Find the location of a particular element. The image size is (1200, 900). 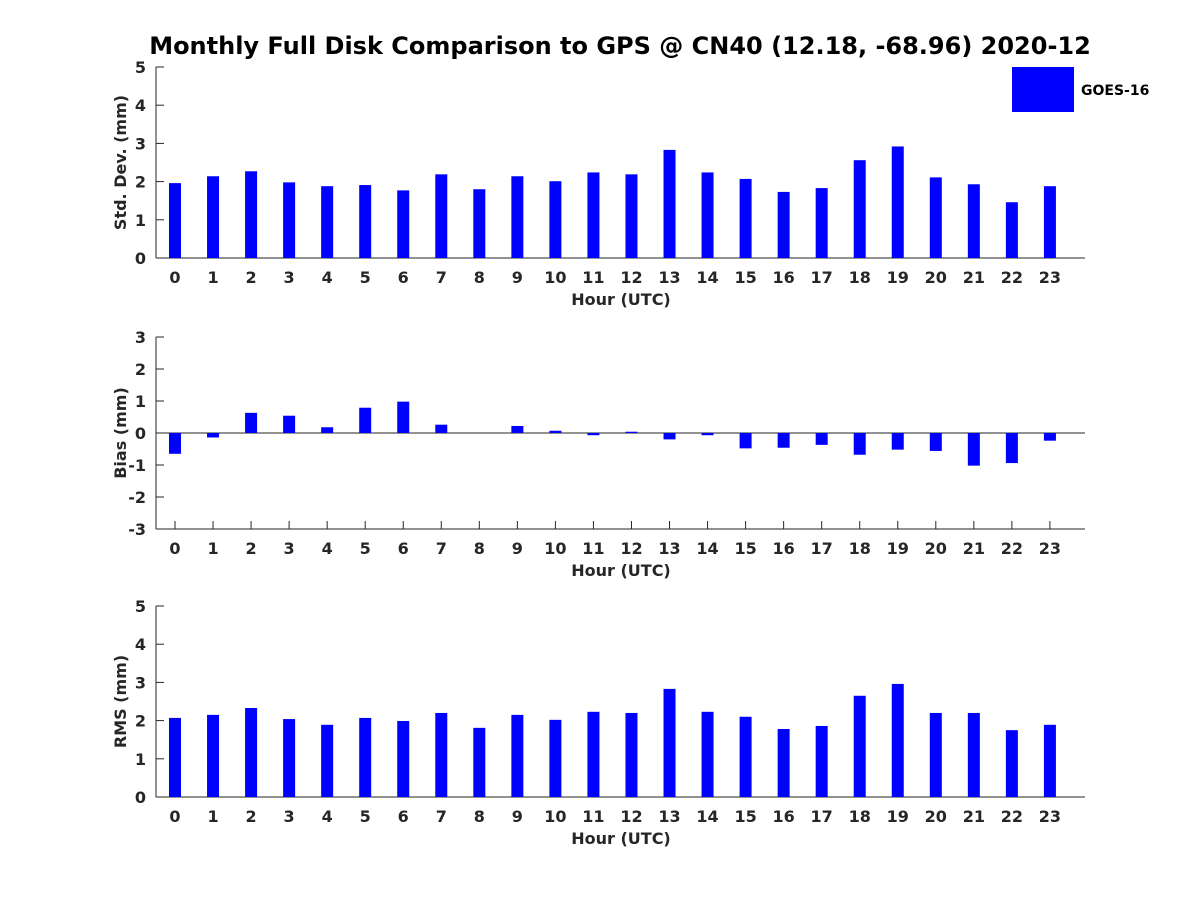

y-tick-label: 4 is located at coordinates (140, 644).